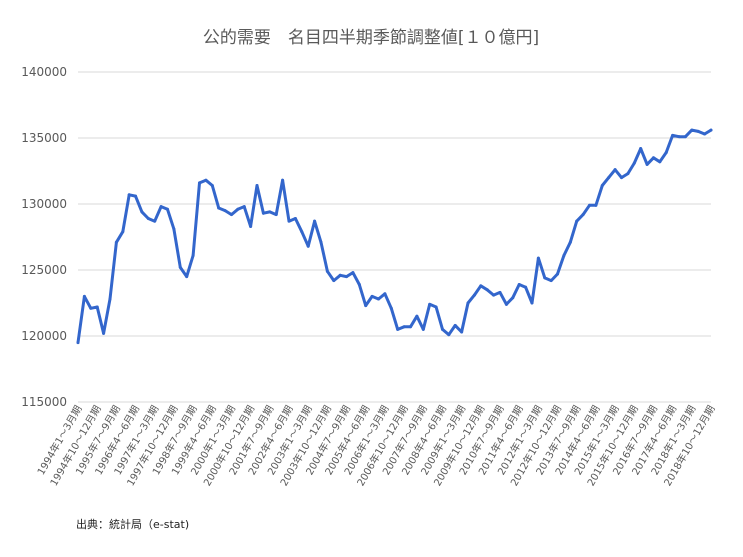  Describe the element at coordinates (44, 72) in the screenshot. I see `y-tick-label: 140000` at that location.